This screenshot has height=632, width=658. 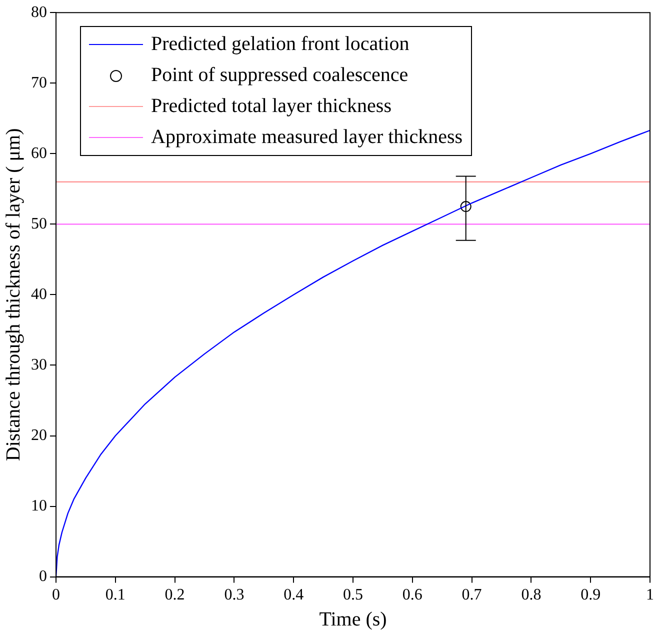 I want to click on y-tick-label: 30, so click(x=39, y=365).